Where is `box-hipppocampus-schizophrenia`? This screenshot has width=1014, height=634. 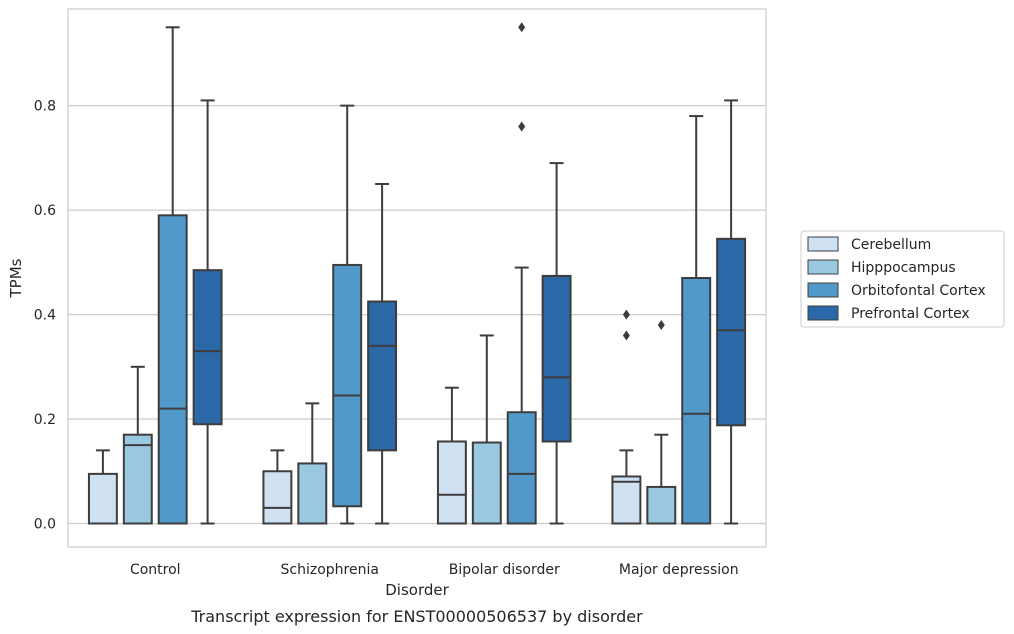
box-hipppocampus-schizophrenia is located at coordinates (312, 463).